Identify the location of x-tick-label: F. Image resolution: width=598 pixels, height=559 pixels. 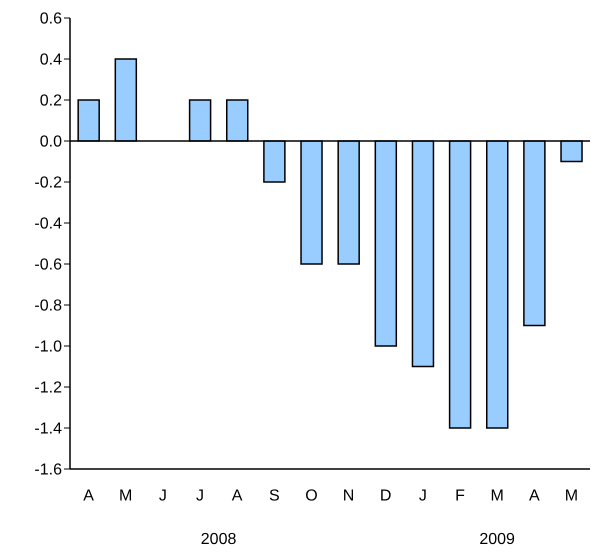
(460, 495).